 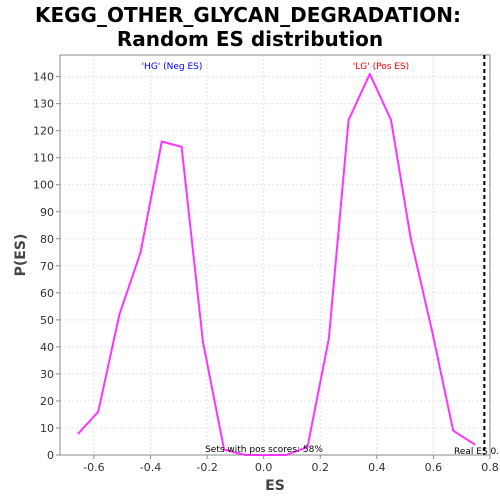 What do you see at coordinates (264, 467) in the screenshot?
I see `x-tick-label: 0.0` at bounding box center [264, 467].